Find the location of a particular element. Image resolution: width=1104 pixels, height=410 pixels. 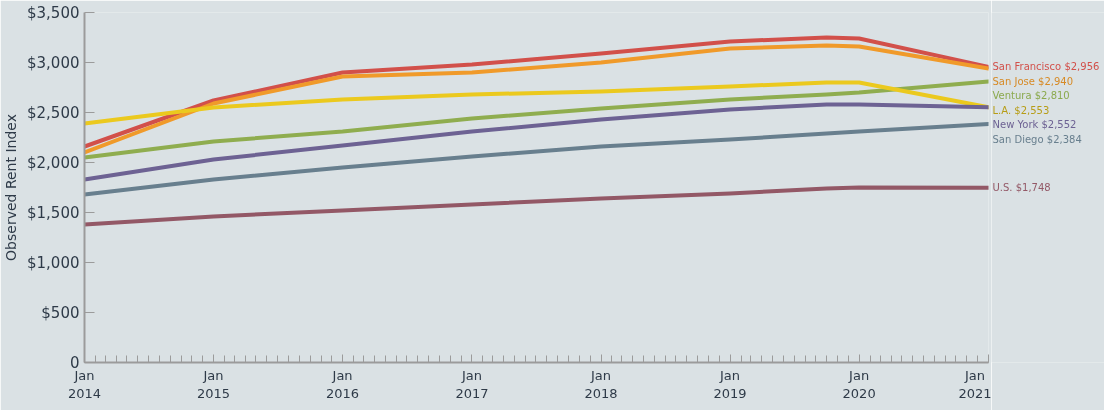

y-tick-label: $500 is located at coordinates (60, 312).